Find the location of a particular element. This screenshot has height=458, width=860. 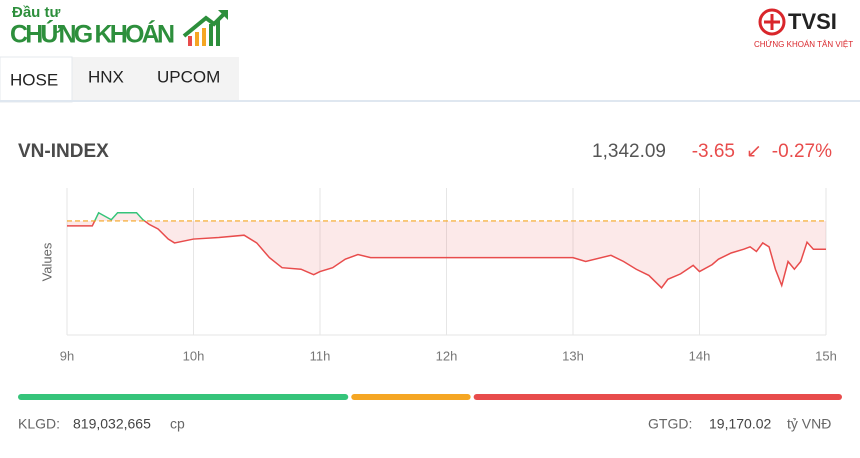

x-tick-label: 12h is located at coordinates (447, 355).